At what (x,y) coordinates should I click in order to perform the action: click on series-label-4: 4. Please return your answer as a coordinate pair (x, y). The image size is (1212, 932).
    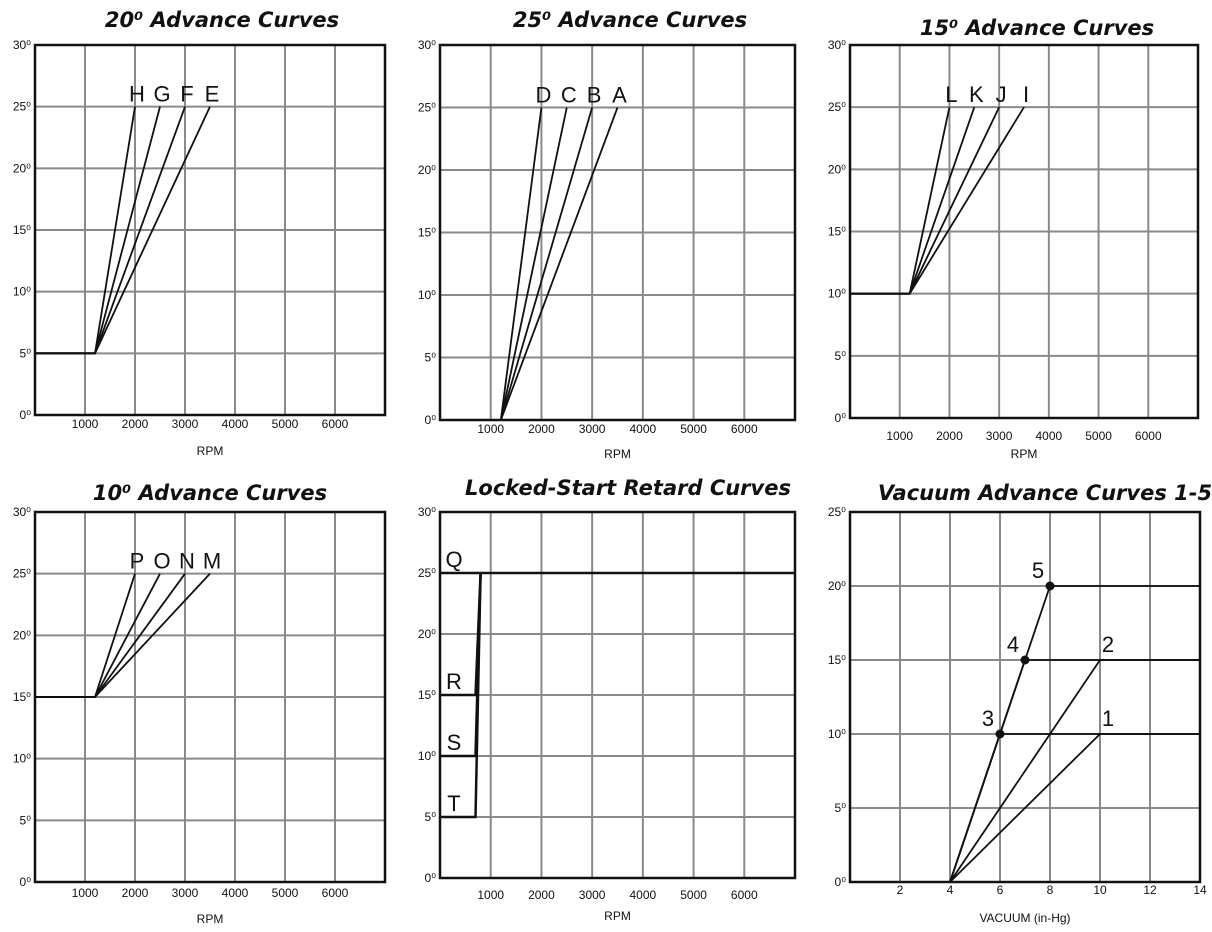
    Looking at the image, I should click on (1013, 644).